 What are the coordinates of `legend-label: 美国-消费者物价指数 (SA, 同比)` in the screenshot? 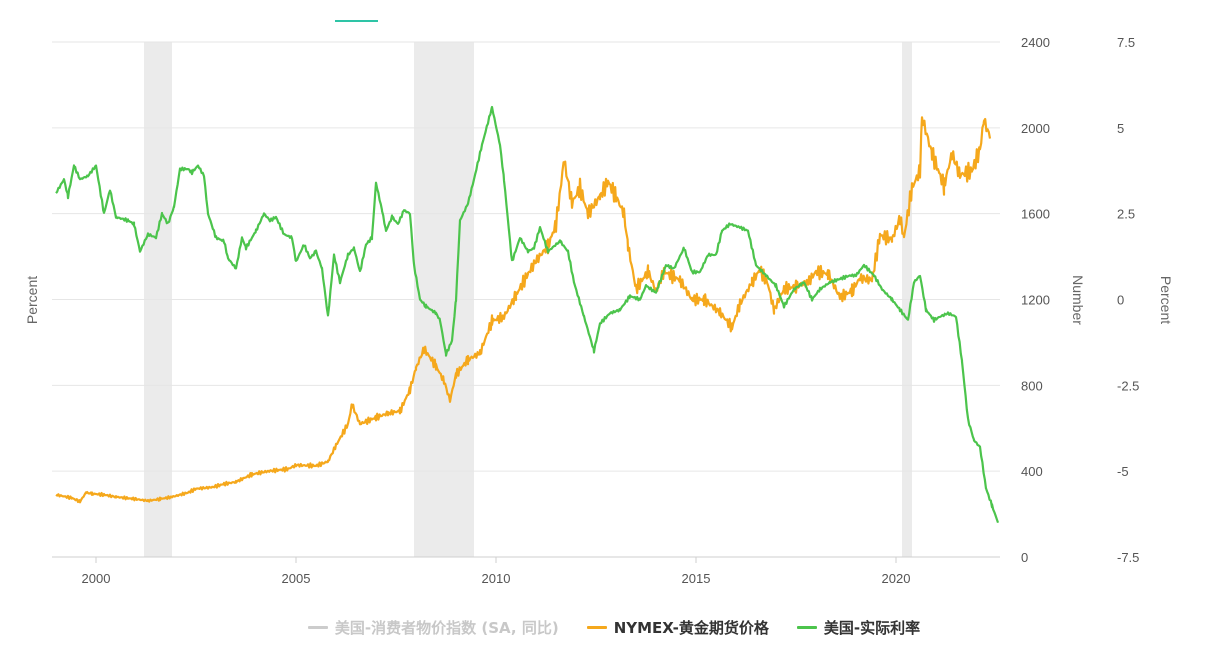 It's located at (446, 627).